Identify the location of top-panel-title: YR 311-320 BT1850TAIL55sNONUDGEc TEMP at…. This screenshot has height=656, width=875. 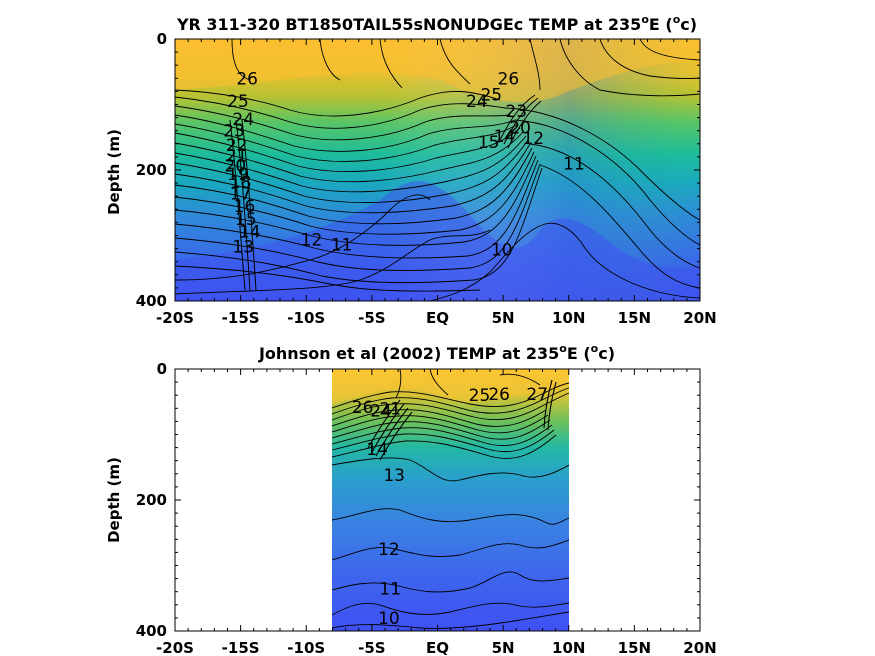
(436, 23).